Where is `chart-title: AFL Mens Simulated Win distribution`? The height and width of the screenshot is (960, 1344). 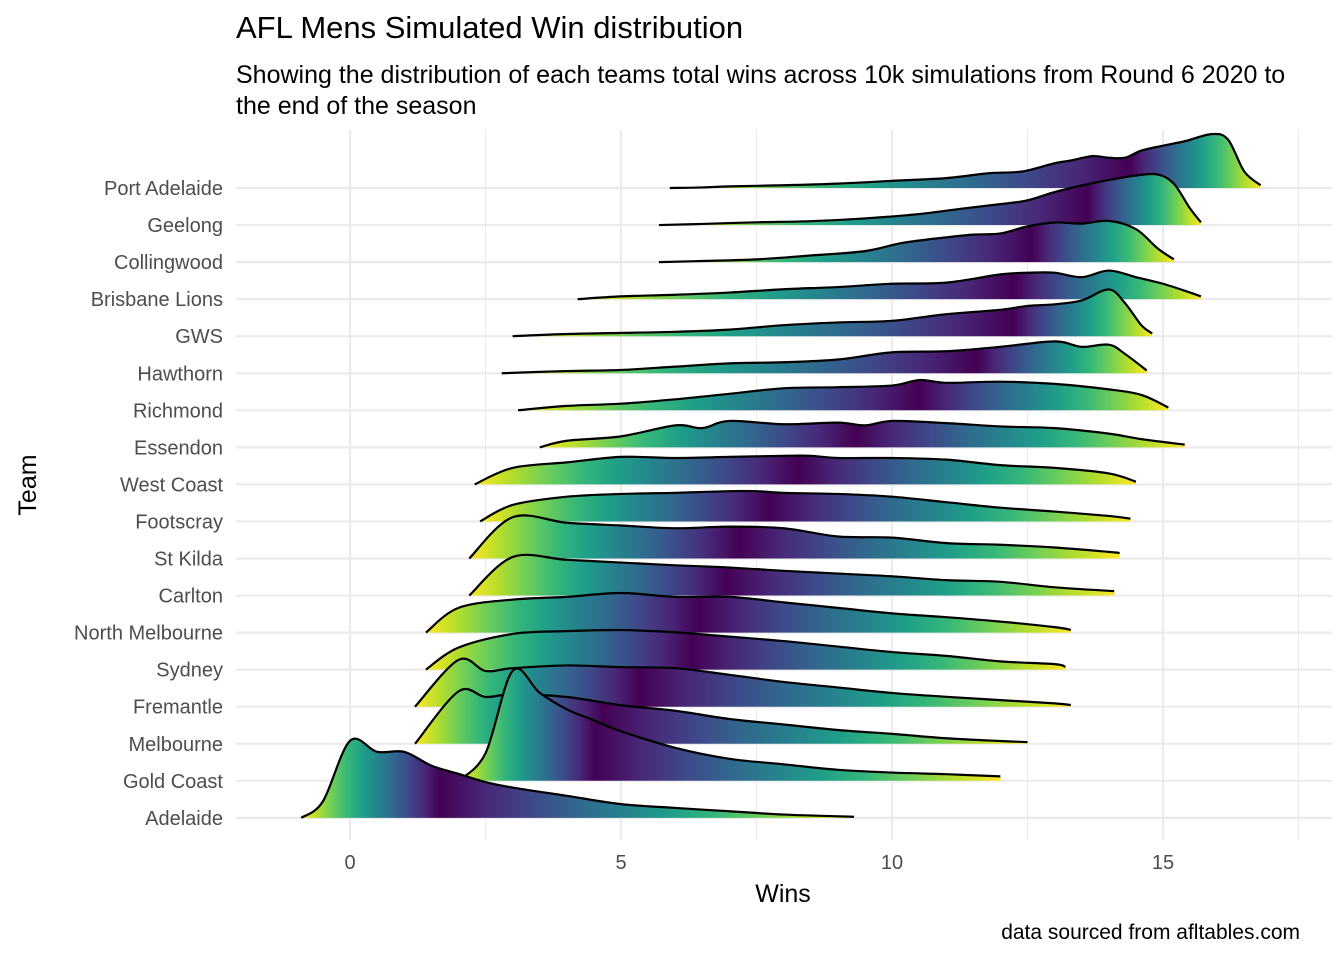
chart-title: AFL Mens Simulated Win distribution is located at coordinates (490, 27).